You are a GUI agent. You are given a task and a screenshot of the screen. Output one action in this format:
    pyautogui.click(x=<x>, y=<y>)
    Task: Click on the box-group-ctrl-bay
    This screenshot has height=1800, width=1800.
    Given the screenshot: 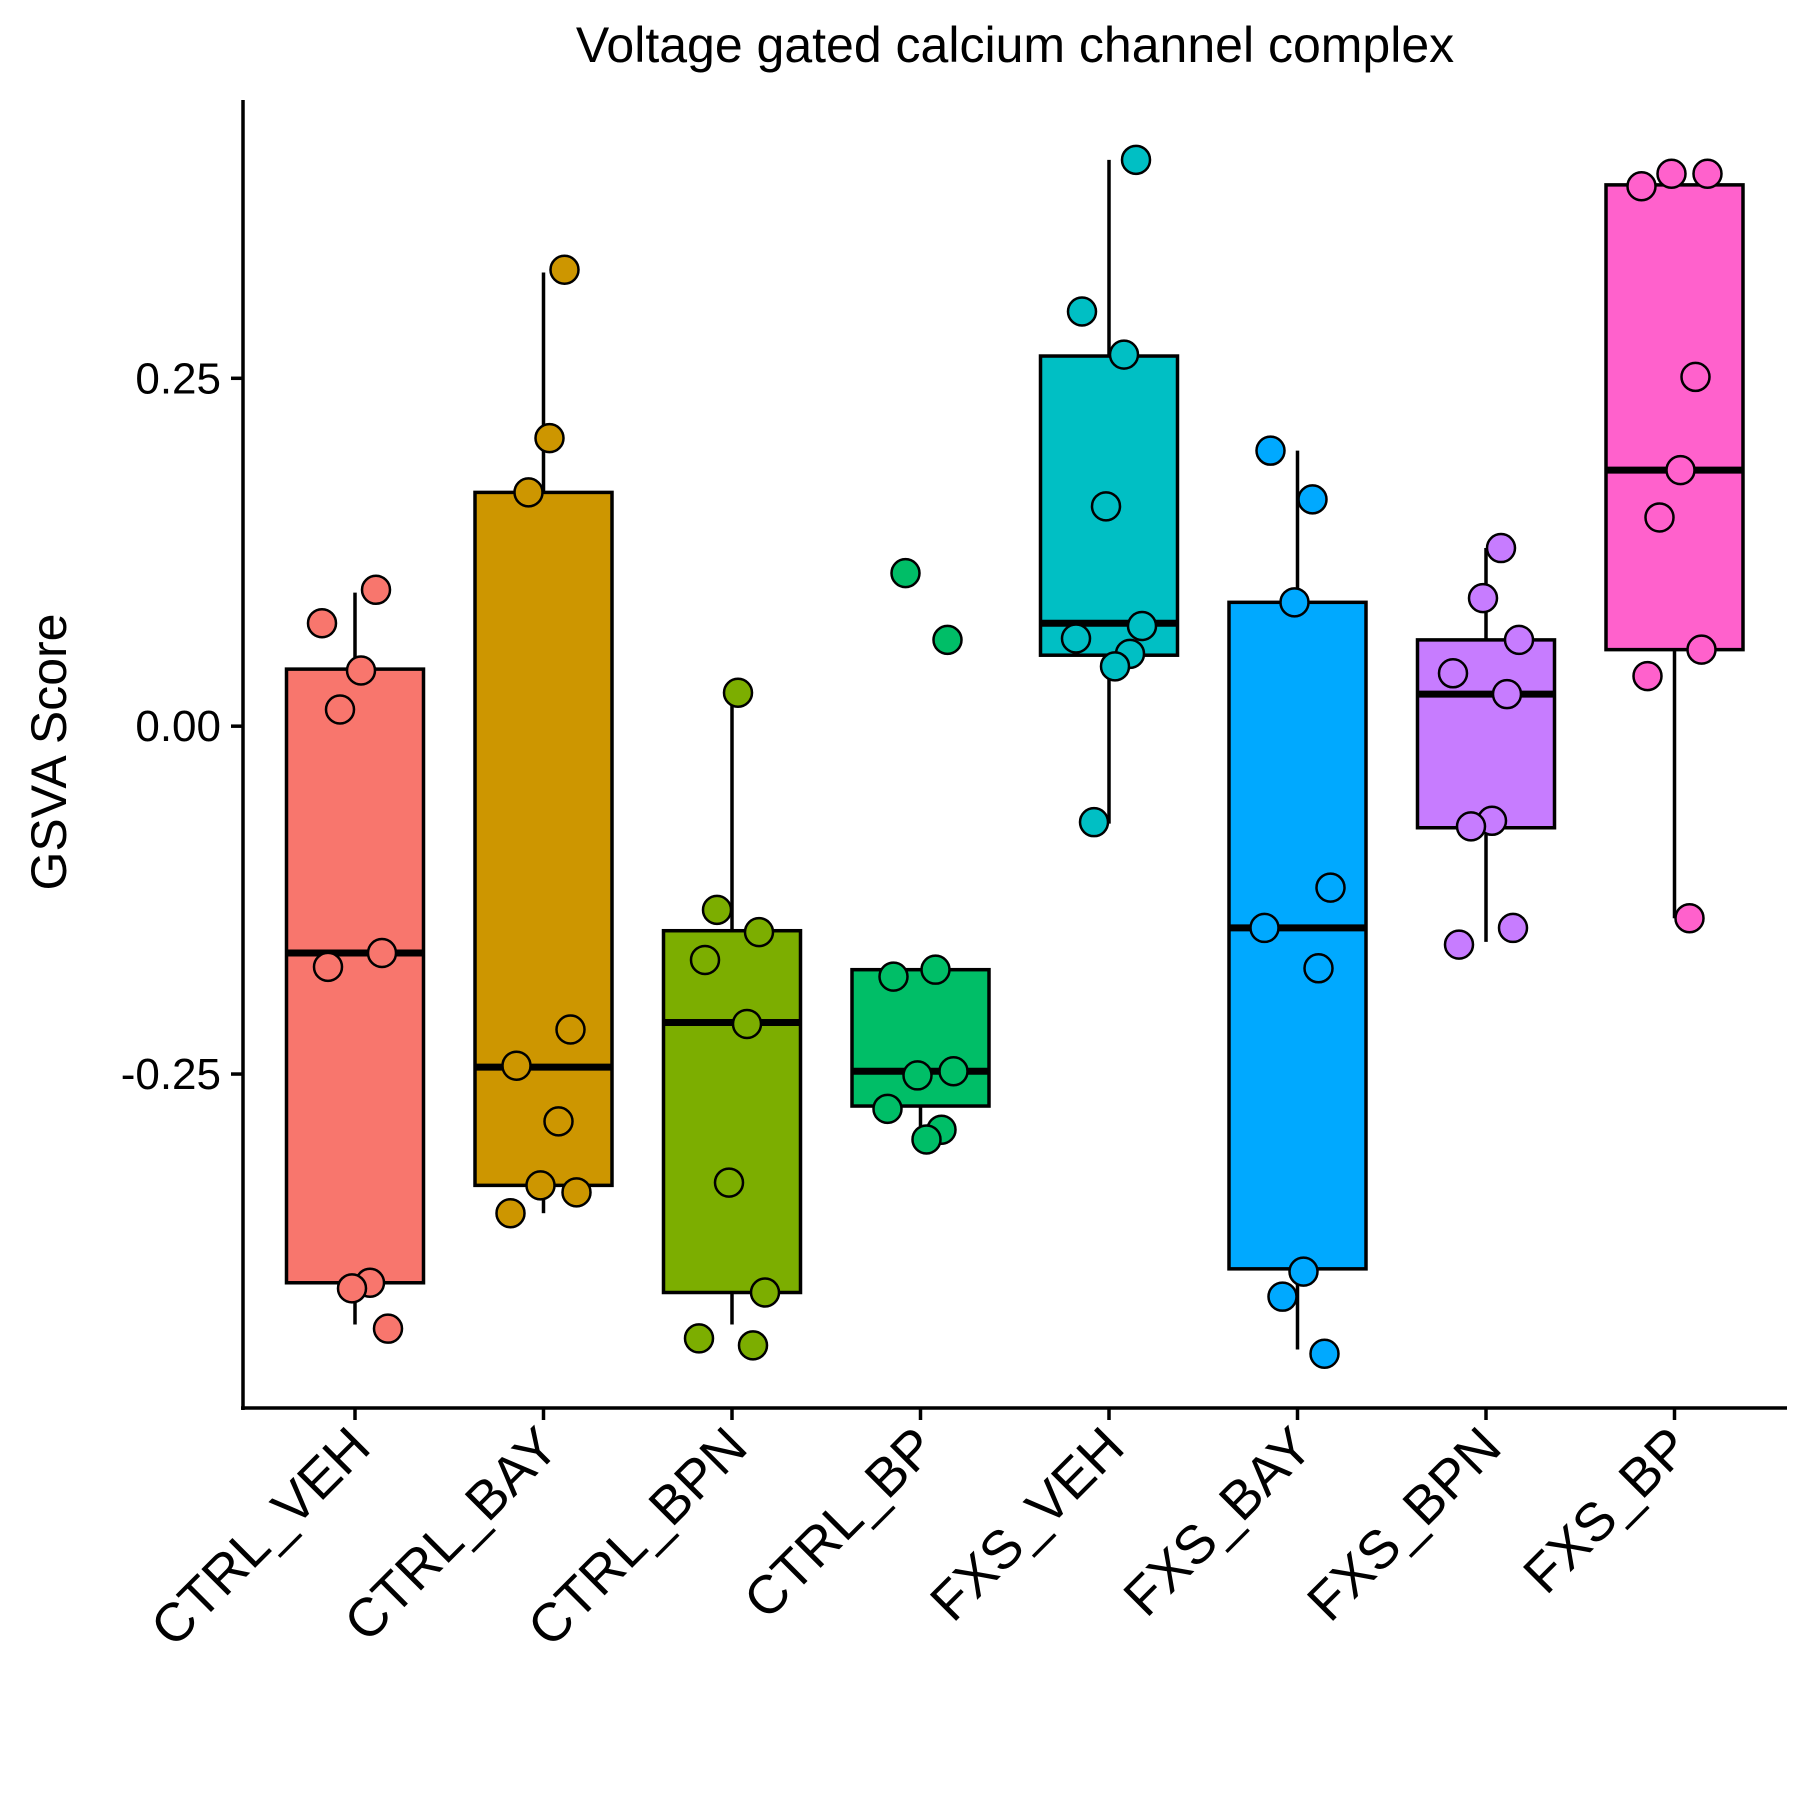 What is the action you would take?
    pyautogui.click(x=543, y=741)
    